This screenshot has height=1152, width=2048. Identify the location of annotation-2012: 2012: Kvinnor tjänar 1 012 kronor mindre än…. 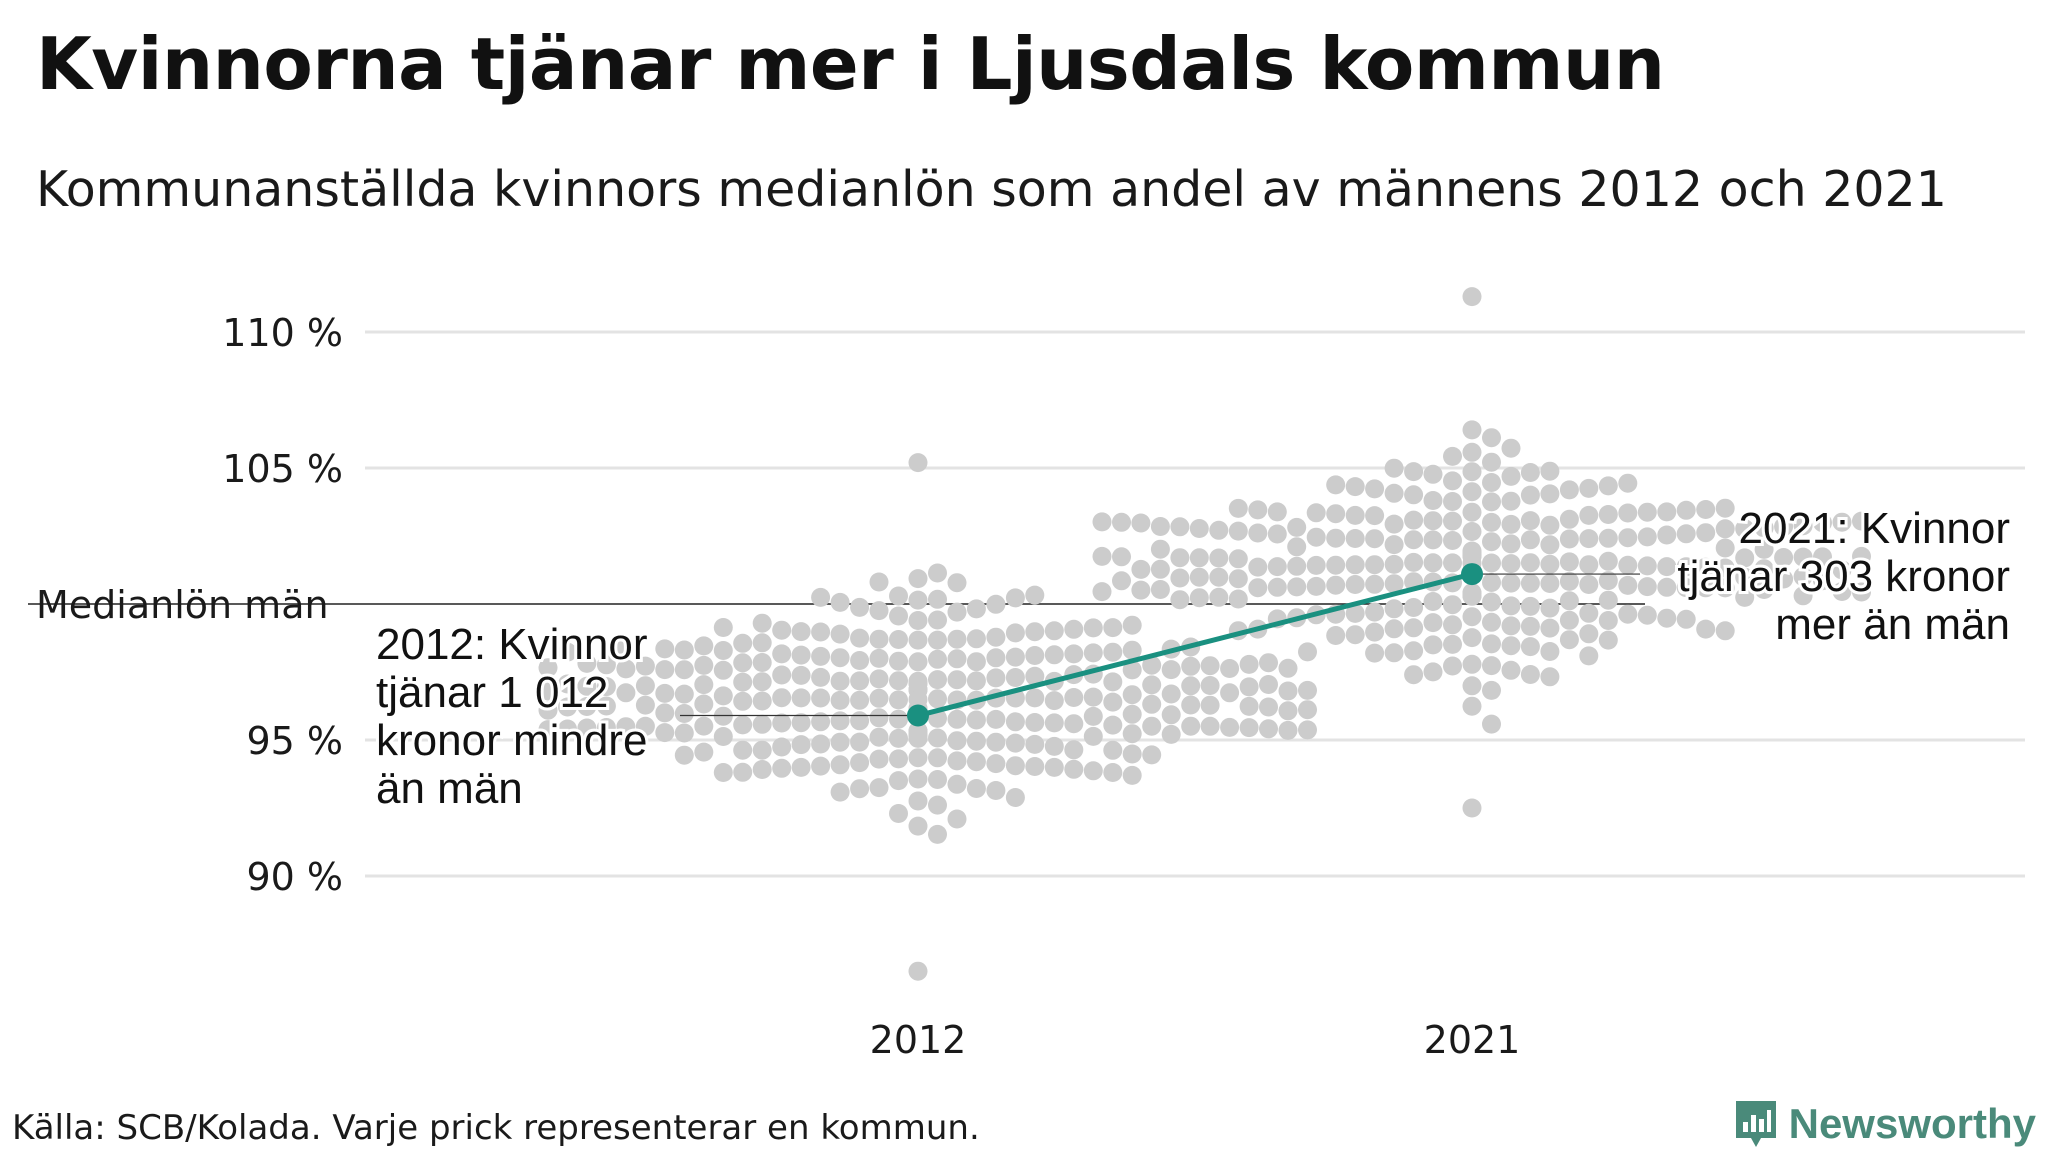
(512, 716).